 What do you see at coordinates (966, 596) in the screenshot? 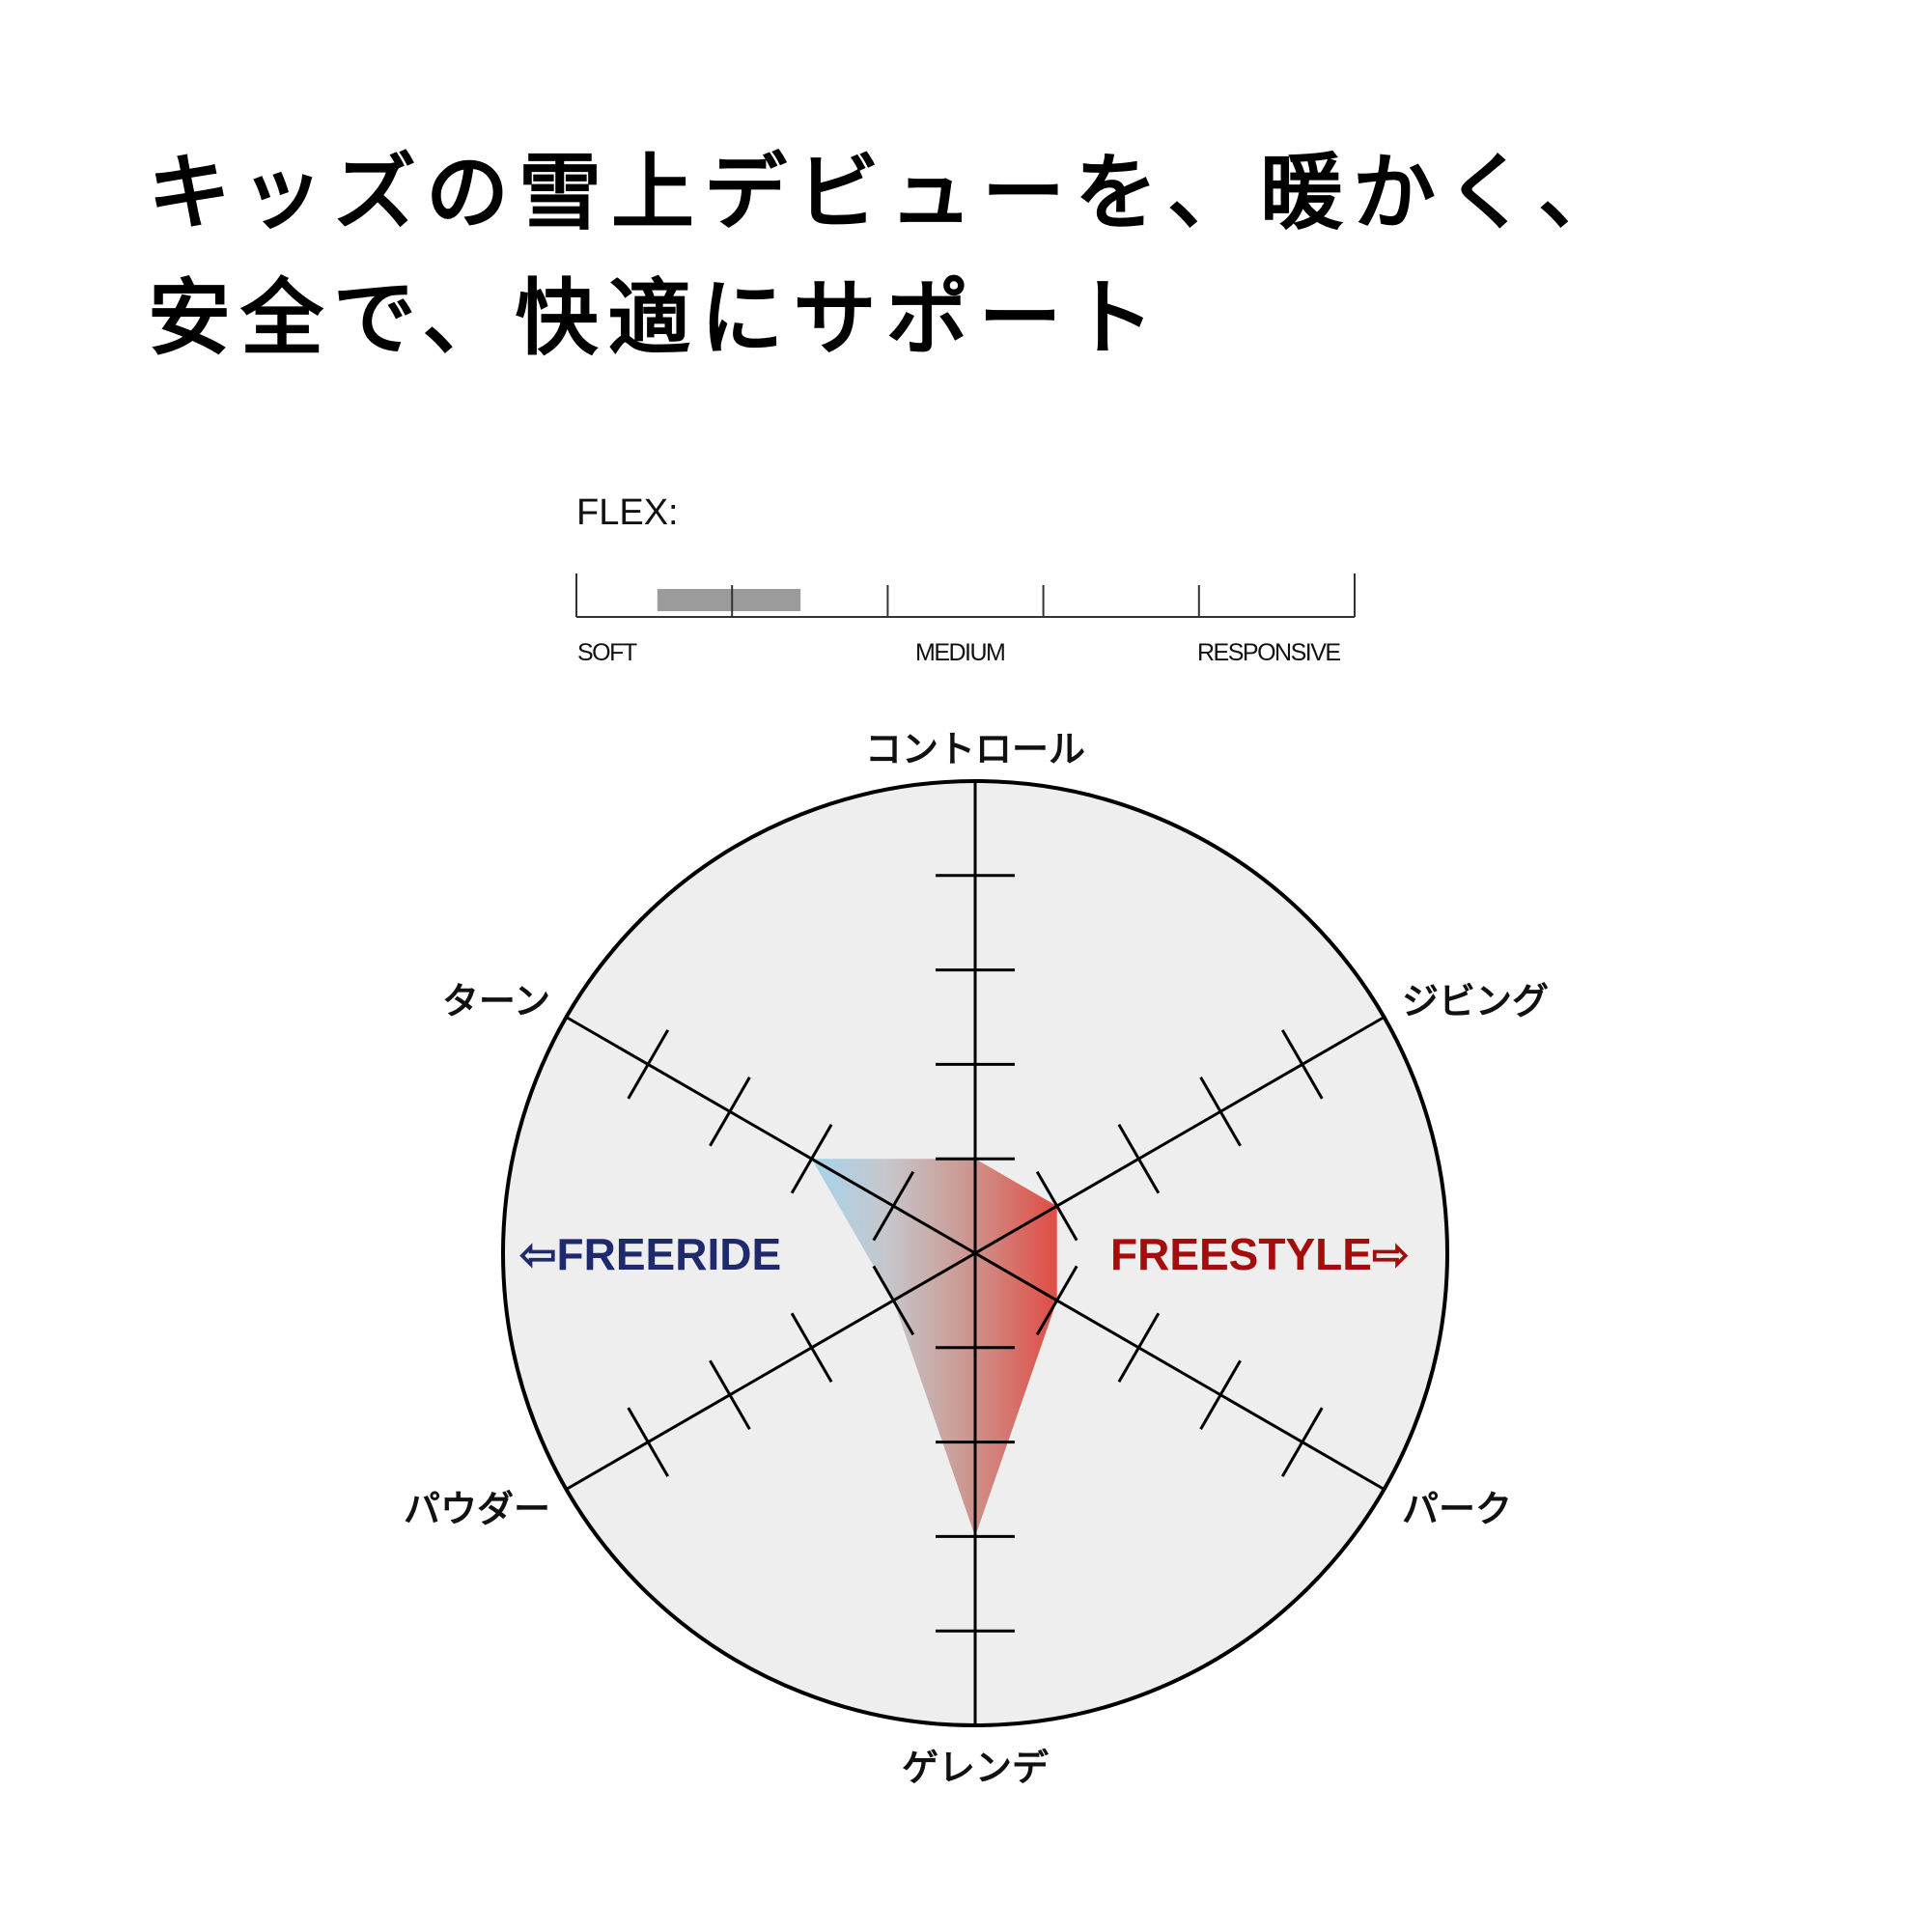
I see `flex-scale` at bounding box center [966, 596].